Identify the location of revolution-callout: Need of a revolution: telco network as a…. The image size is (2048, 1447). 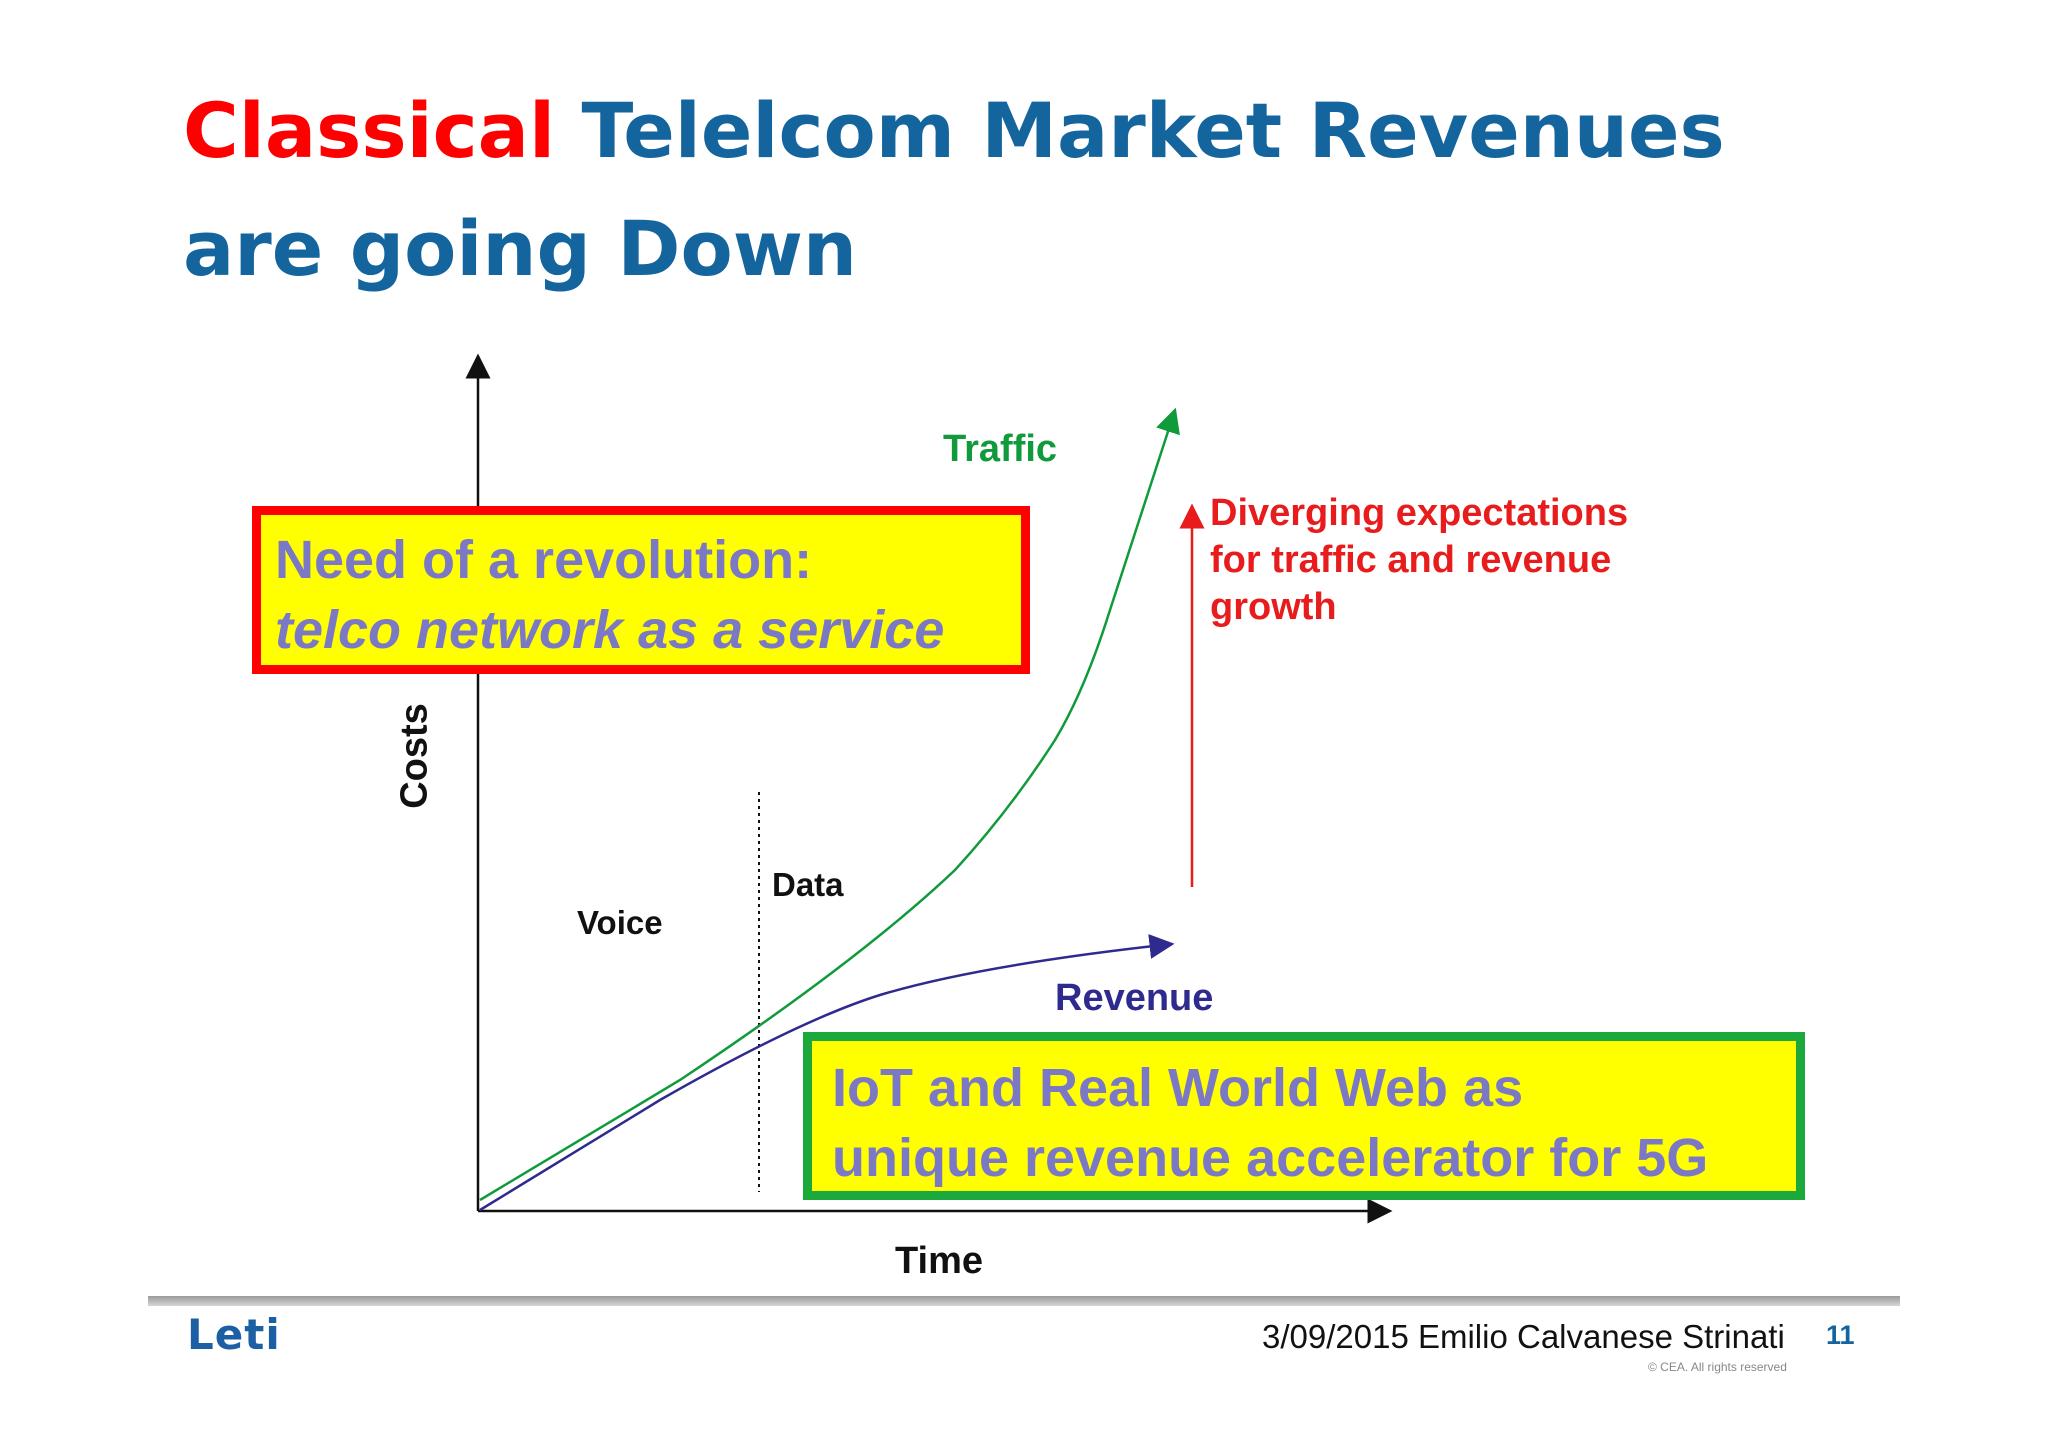
(641, 590).